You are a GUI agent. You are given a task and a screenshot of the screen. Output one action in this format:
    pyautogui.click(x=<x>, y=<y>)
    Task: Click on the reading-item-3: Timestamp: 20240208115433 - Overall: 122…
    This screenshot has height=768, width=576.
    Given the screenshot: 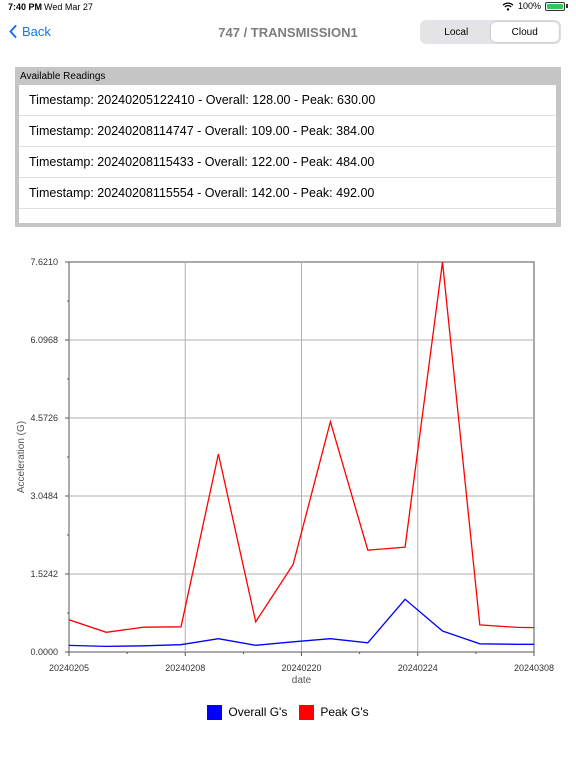 What is the action you would take?
    pyautogui.click(x=287, y=162)
    